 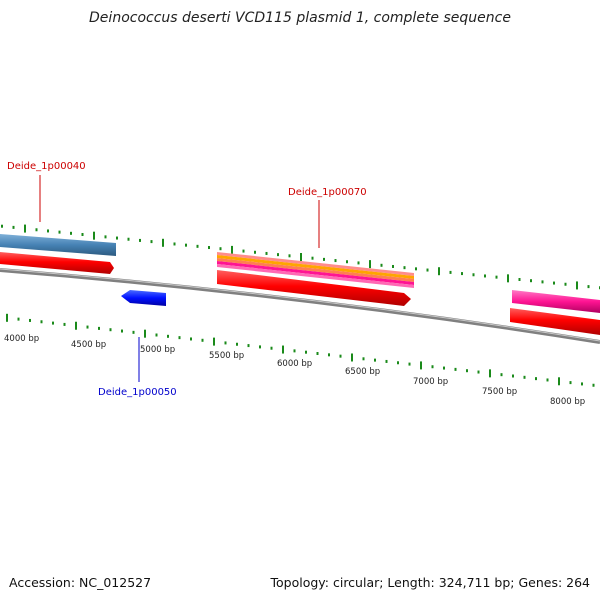 I want to click on backbone-line, so click(x=300, y=306).